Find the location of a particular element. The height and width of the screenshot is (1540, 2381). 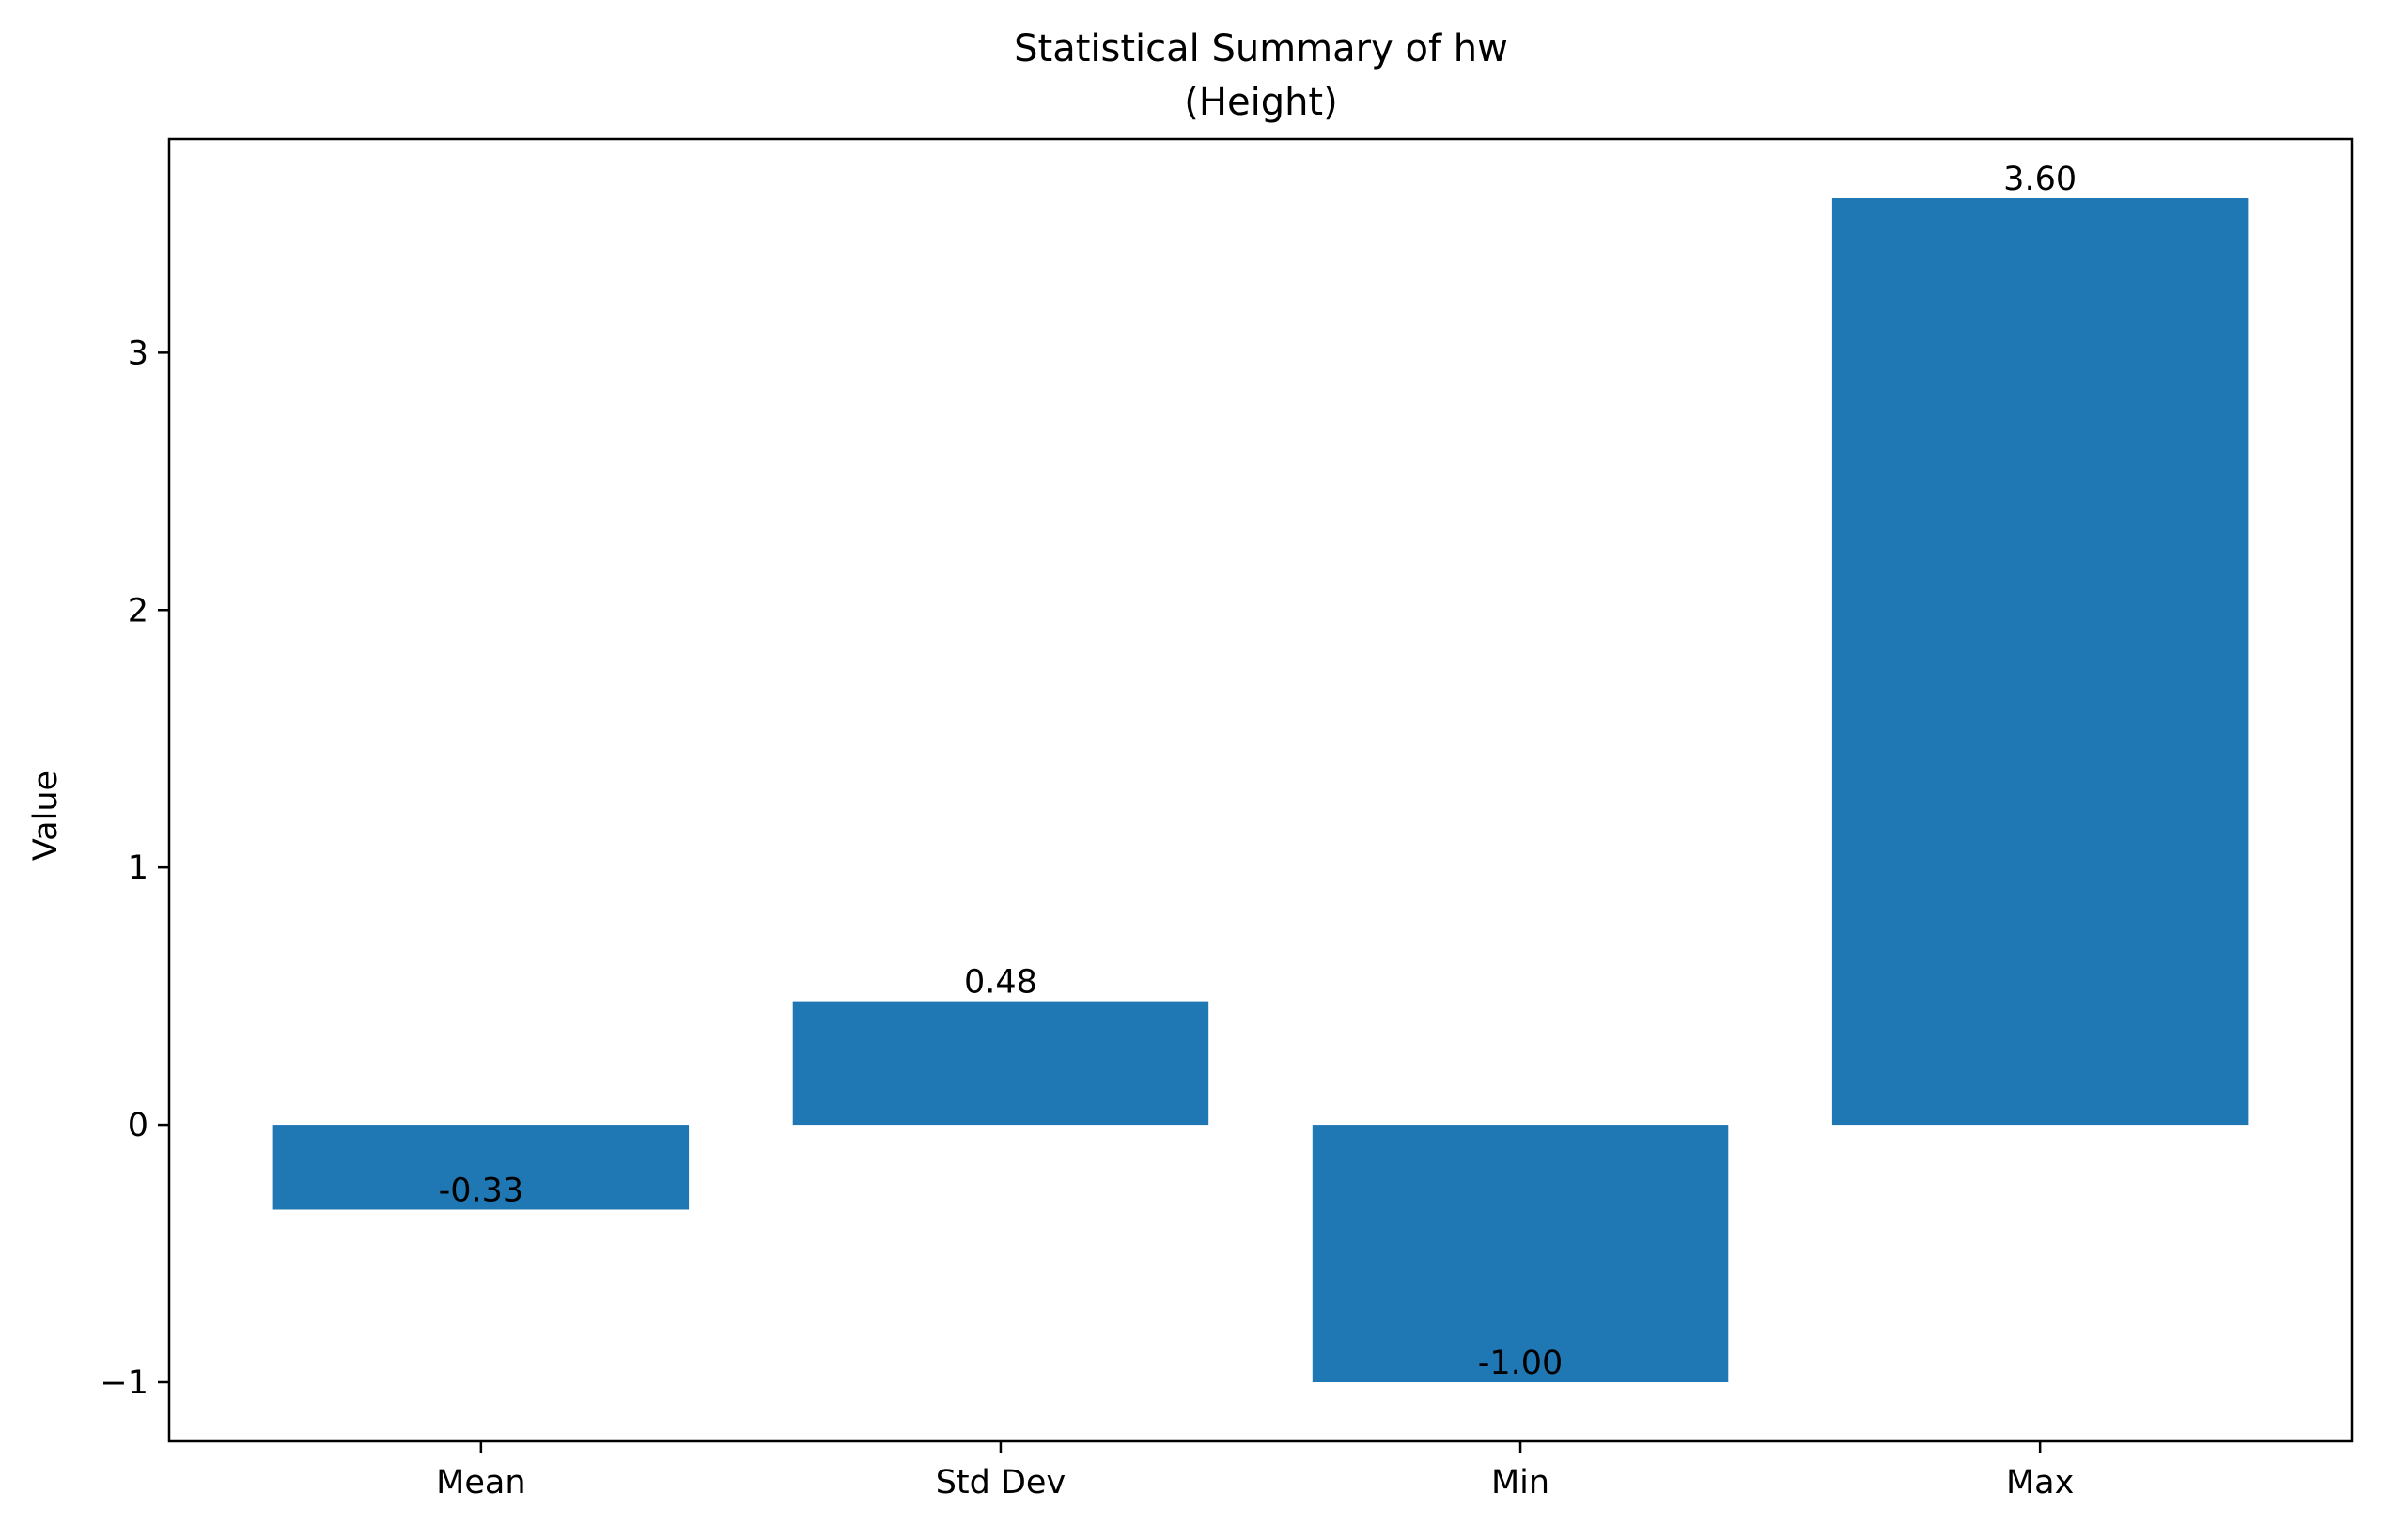

bar-mean is located at coordinates (481, 1167).